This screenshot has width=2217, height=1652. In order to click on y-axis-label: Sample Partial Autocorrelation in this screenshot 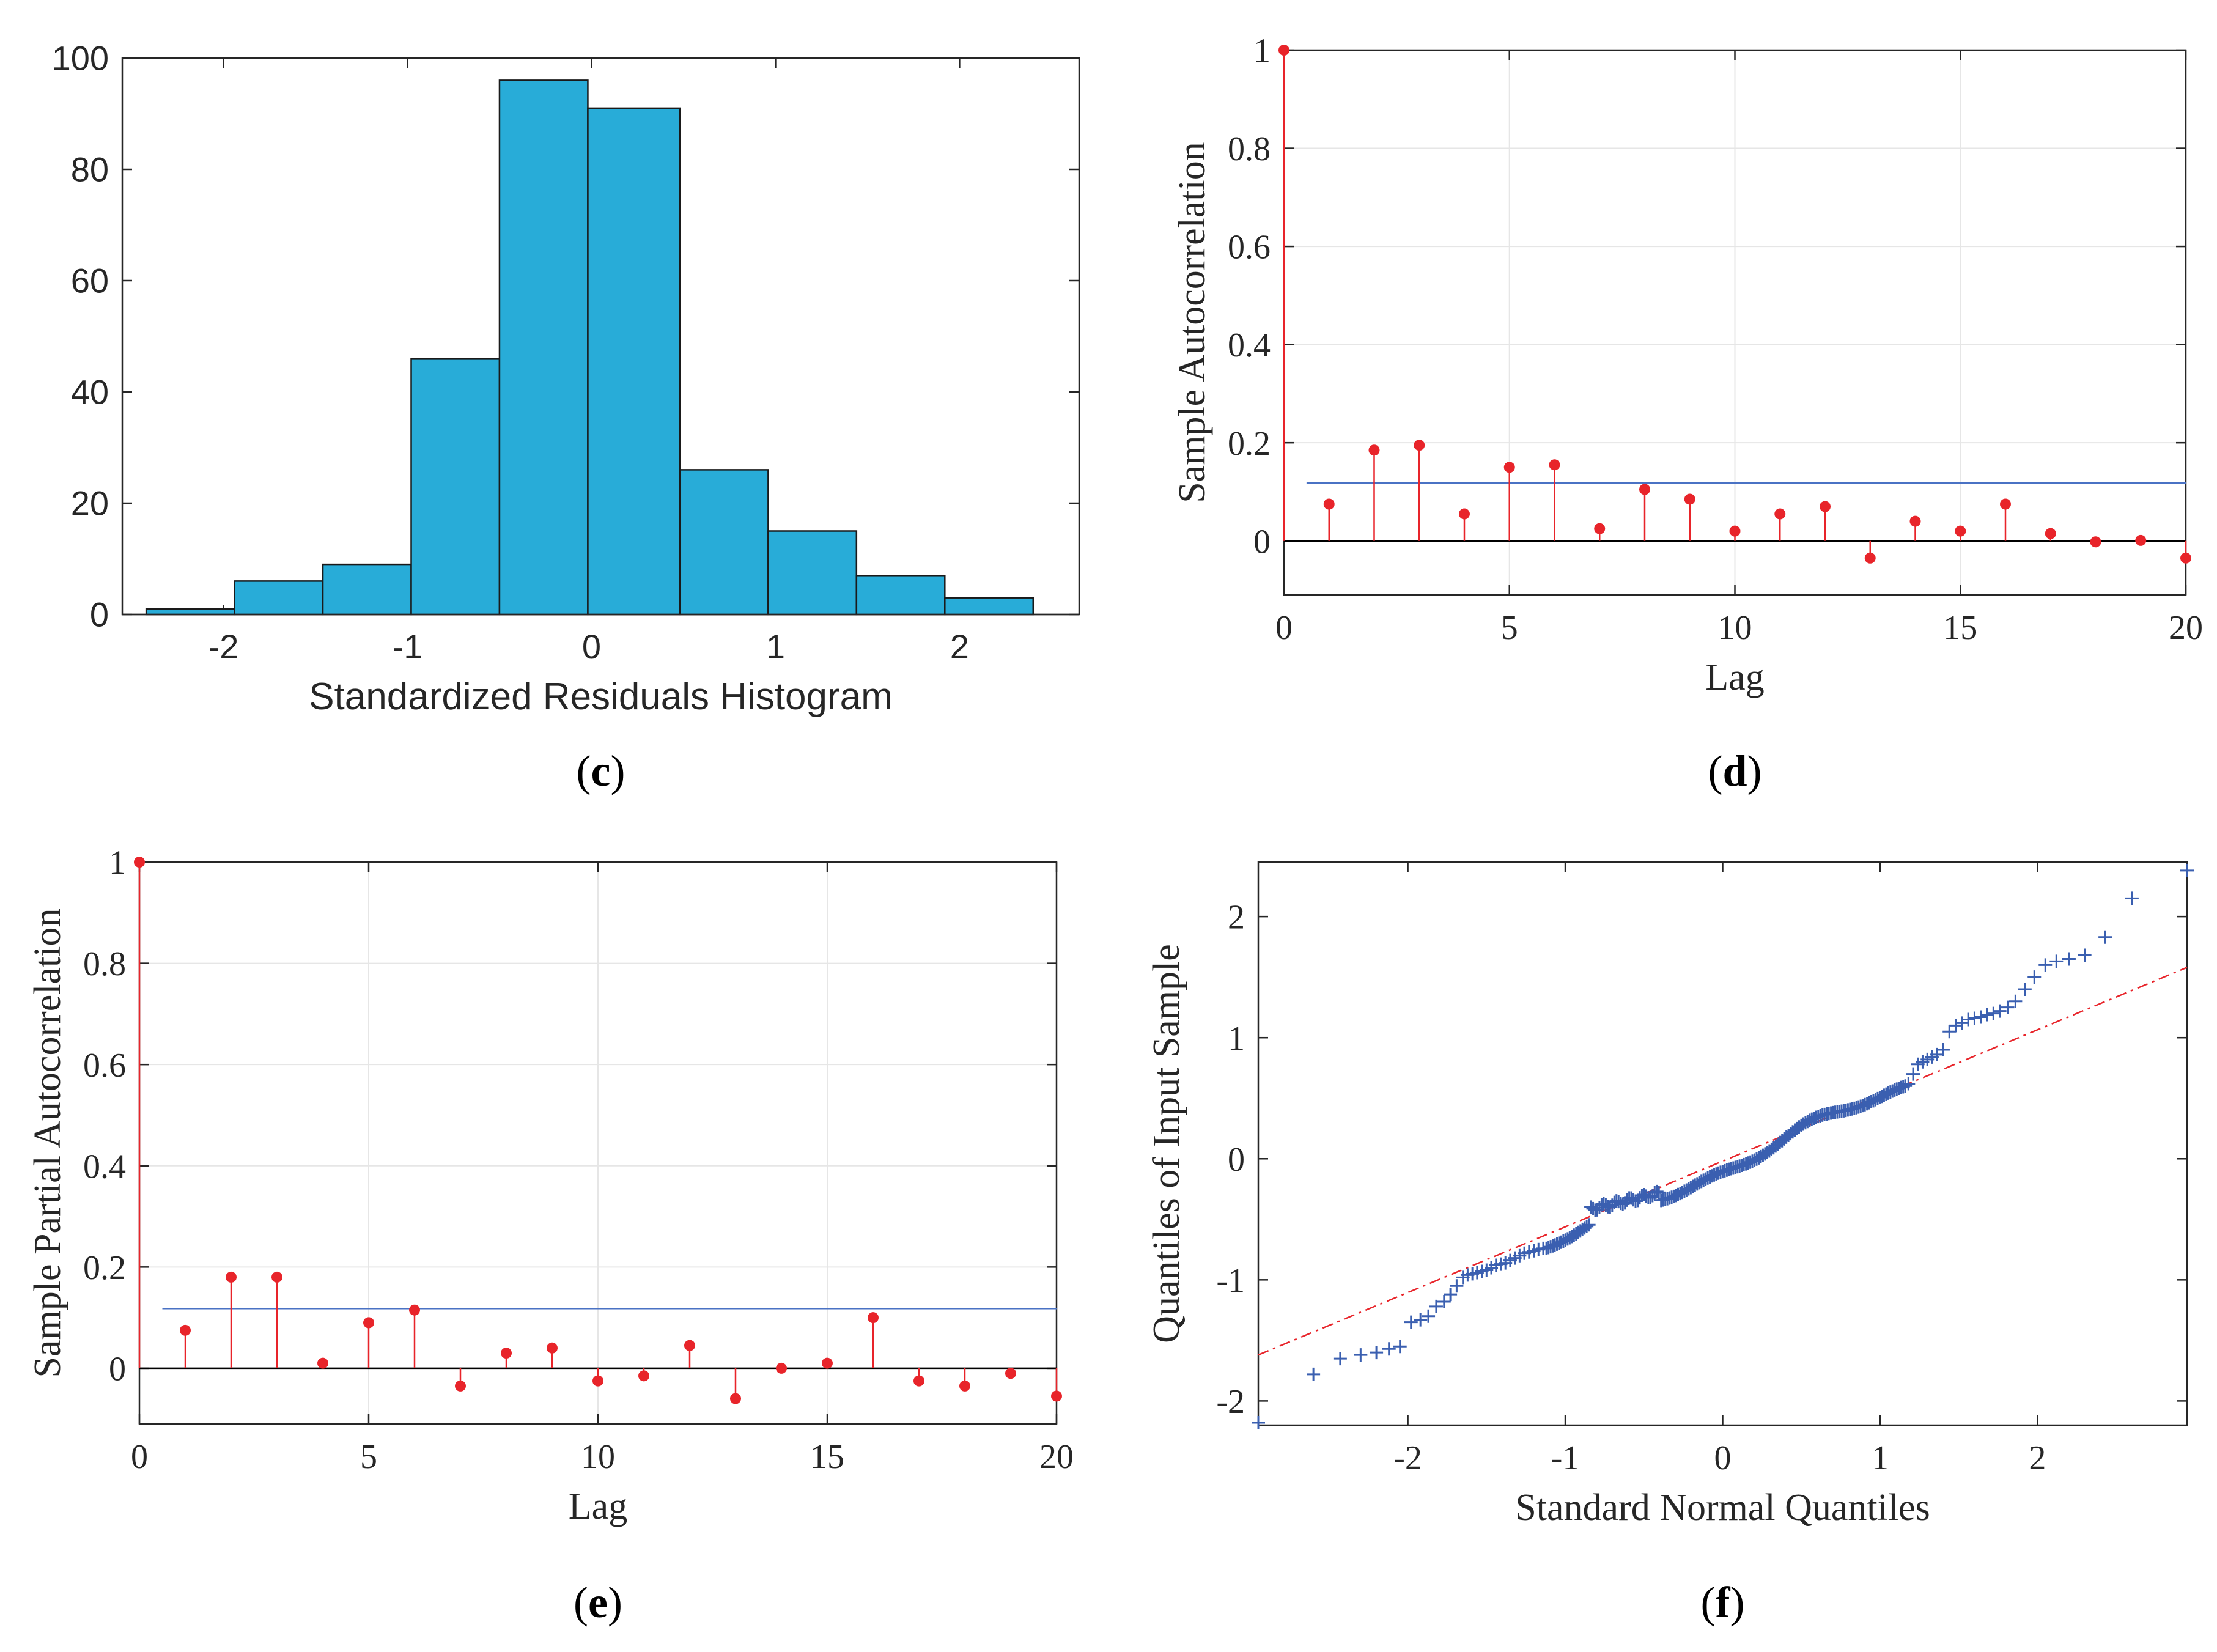, I will do `click(47, 1143)`.